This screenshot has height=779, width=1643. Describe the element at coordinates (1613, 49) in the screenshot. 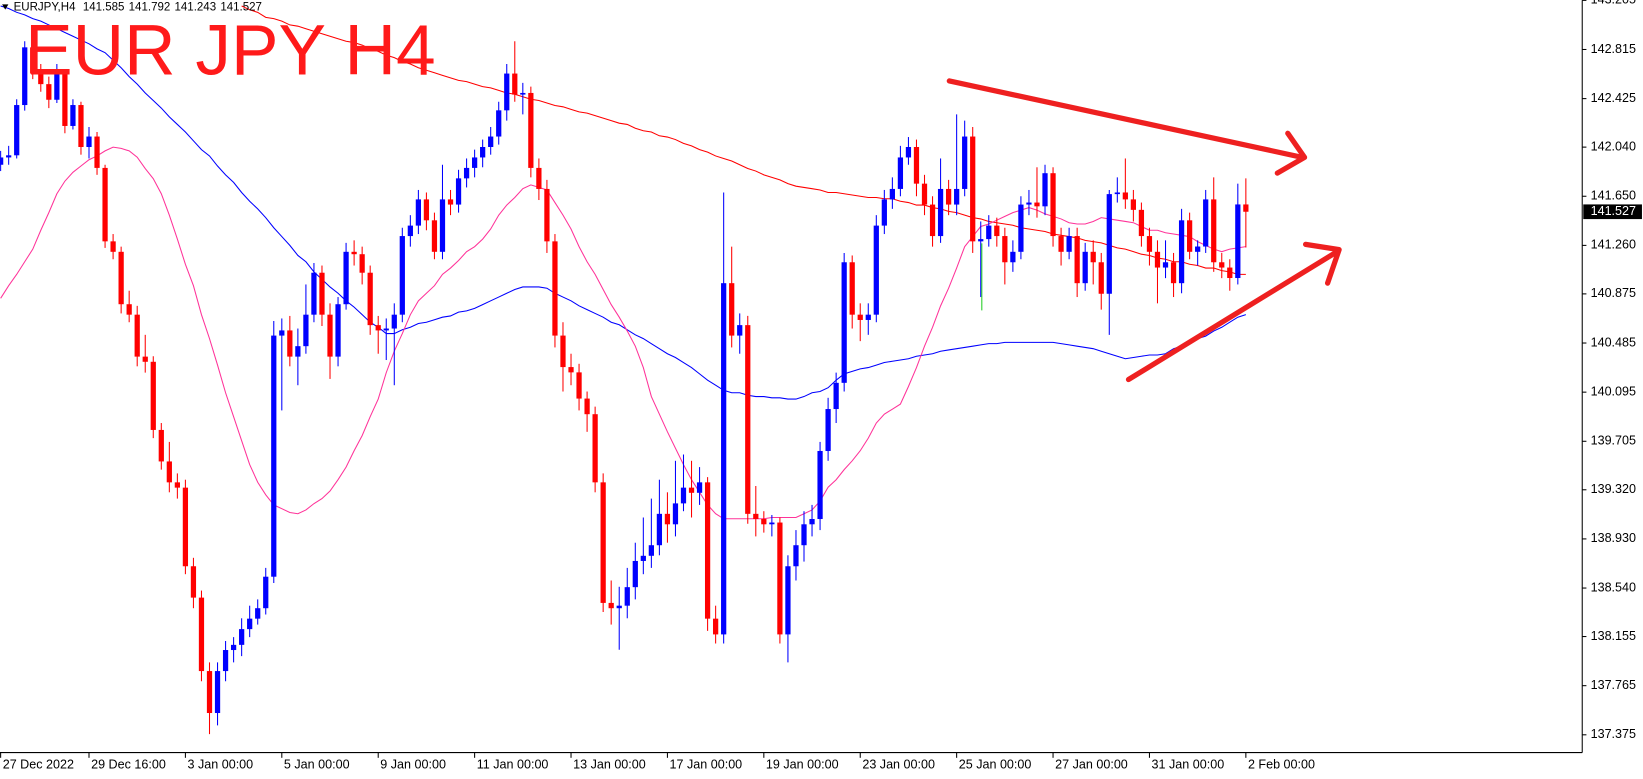

I see `y-tick-label: 142.815` at that location.